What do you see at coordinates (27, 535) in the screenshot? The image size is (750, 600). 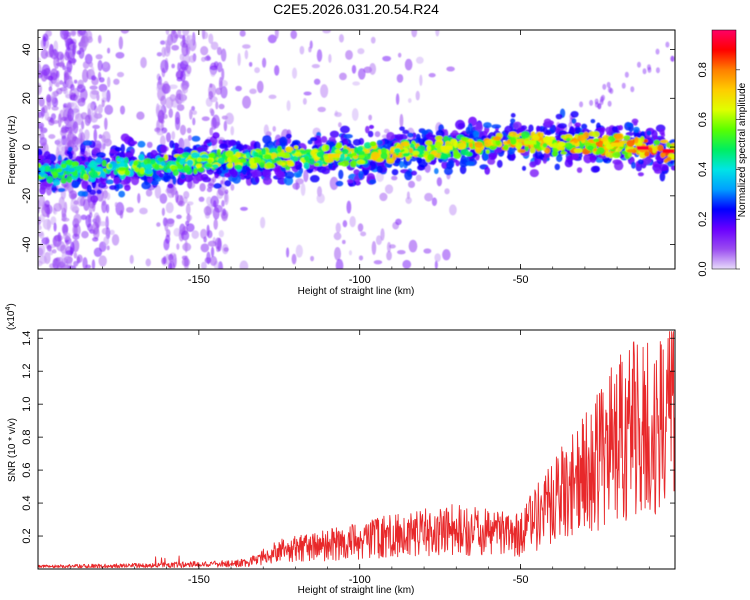 I see `y-tick-label: 0.2` at bounding box center [27, 535].